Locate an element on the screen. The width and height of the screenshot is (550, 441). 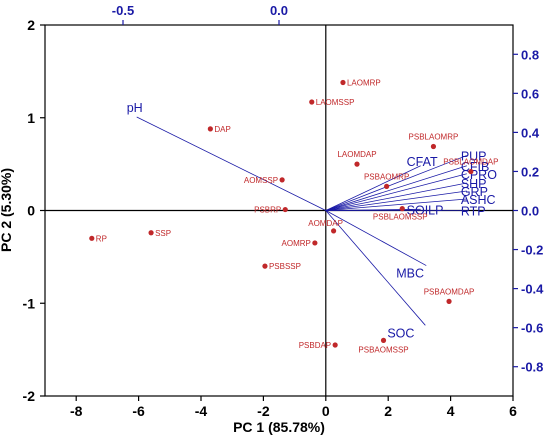
score-label: PSBLAOMRP is located at coordinates (434, 137).